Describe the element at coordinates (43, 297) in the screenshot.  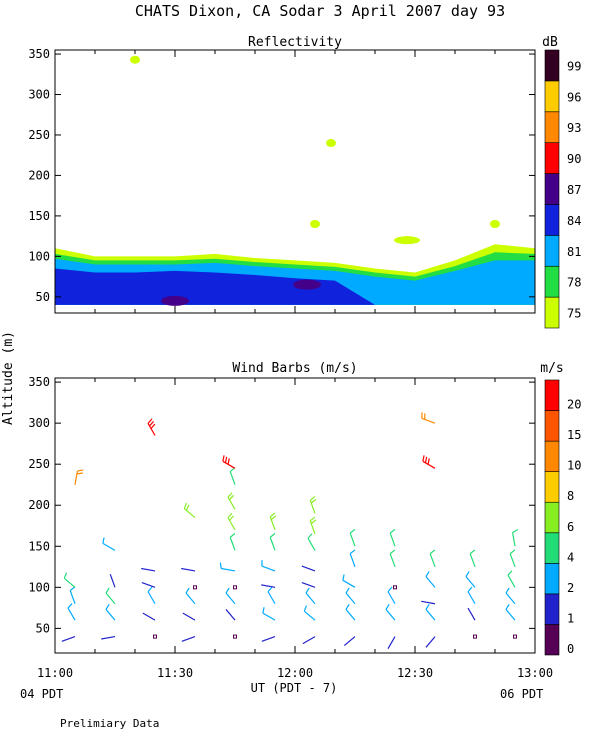
I see `reflectivity-ytick-label: 50` at that location.